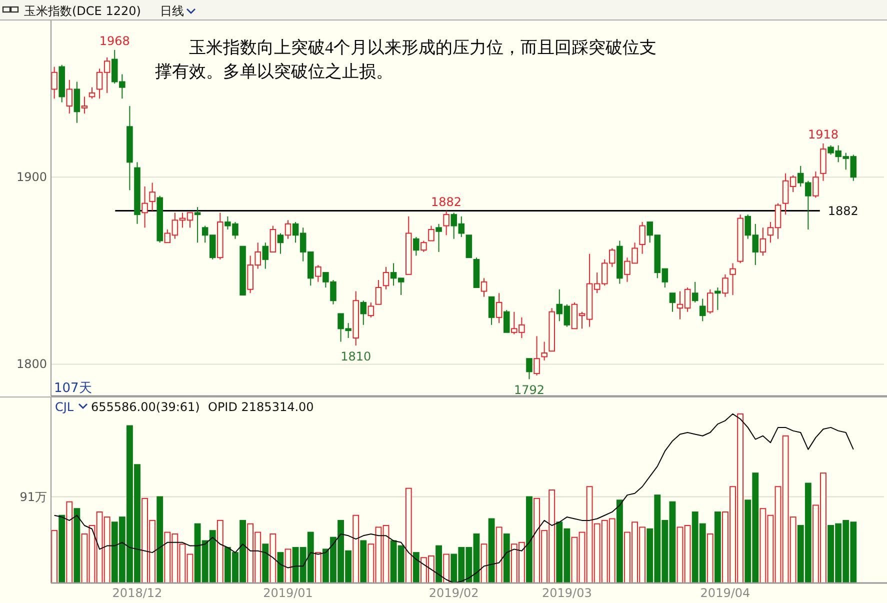 Image resolution: width=887 pixels, height=603 pixels. I want to click on annotation: 玉米指数向上突破4个月以来形成的压力位，而且回踩突破位支撑有效。多单以突破位之止损。, so click(406, 60).